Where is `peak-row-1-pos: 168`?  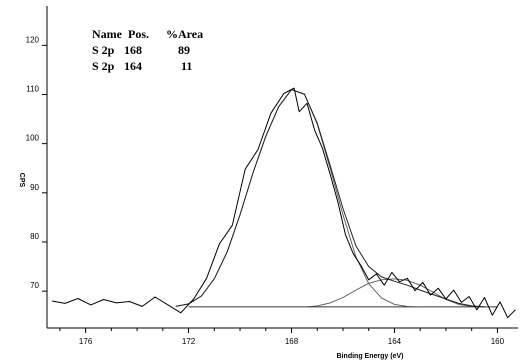
peak-row-1-pos: 168 is located at coordinates (133, 50).